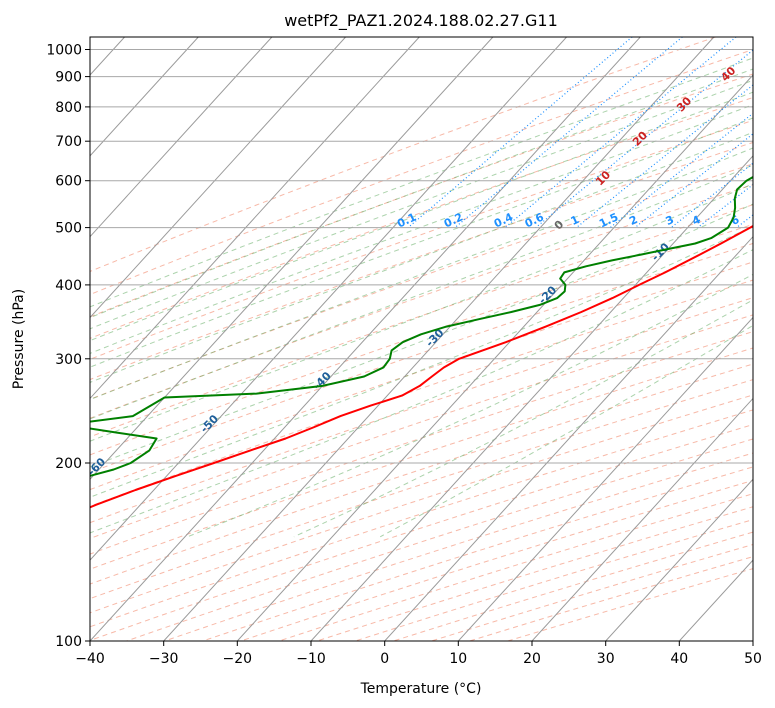  Describe the element at coordinates (458, 659) in the screenshot. I see `x-tick-label: 10` at that location.